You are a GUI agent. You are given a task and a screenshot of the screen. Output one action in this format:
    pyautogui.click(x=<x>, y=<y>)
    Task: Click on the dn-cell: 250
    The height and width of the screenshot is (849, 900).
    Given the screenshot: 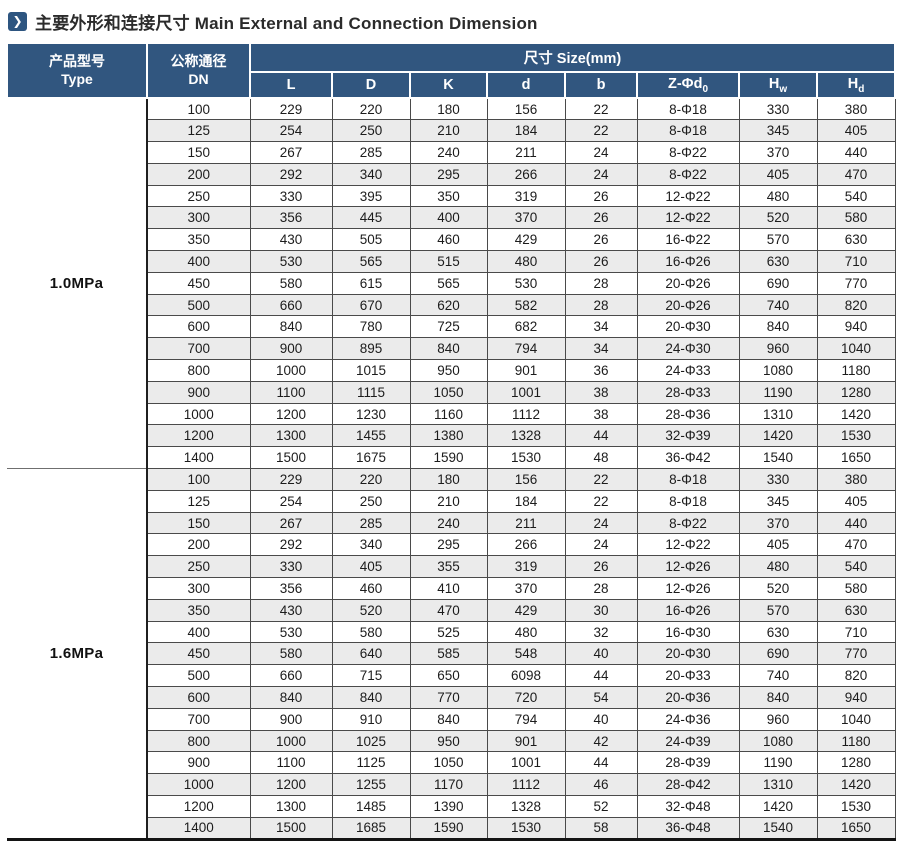 What is the action you would take?
    pyautogui.click(x=198, y=567)
    